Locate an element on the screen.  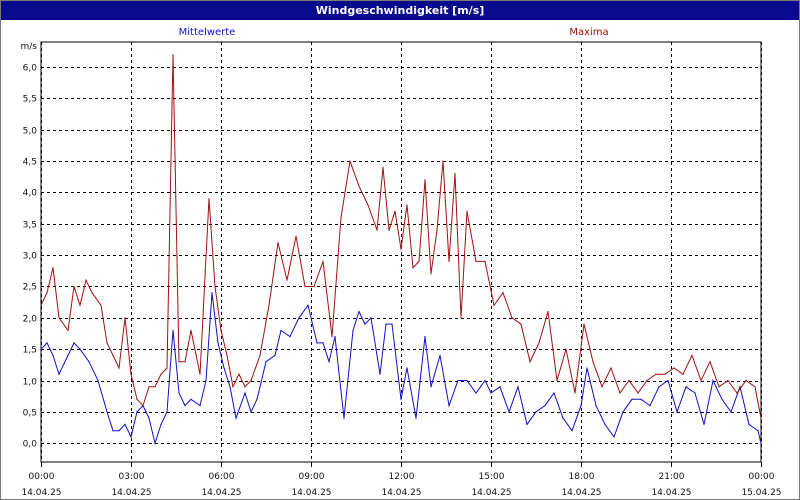
y-tick-label: 6,0 is located at coordinates (30, 69).